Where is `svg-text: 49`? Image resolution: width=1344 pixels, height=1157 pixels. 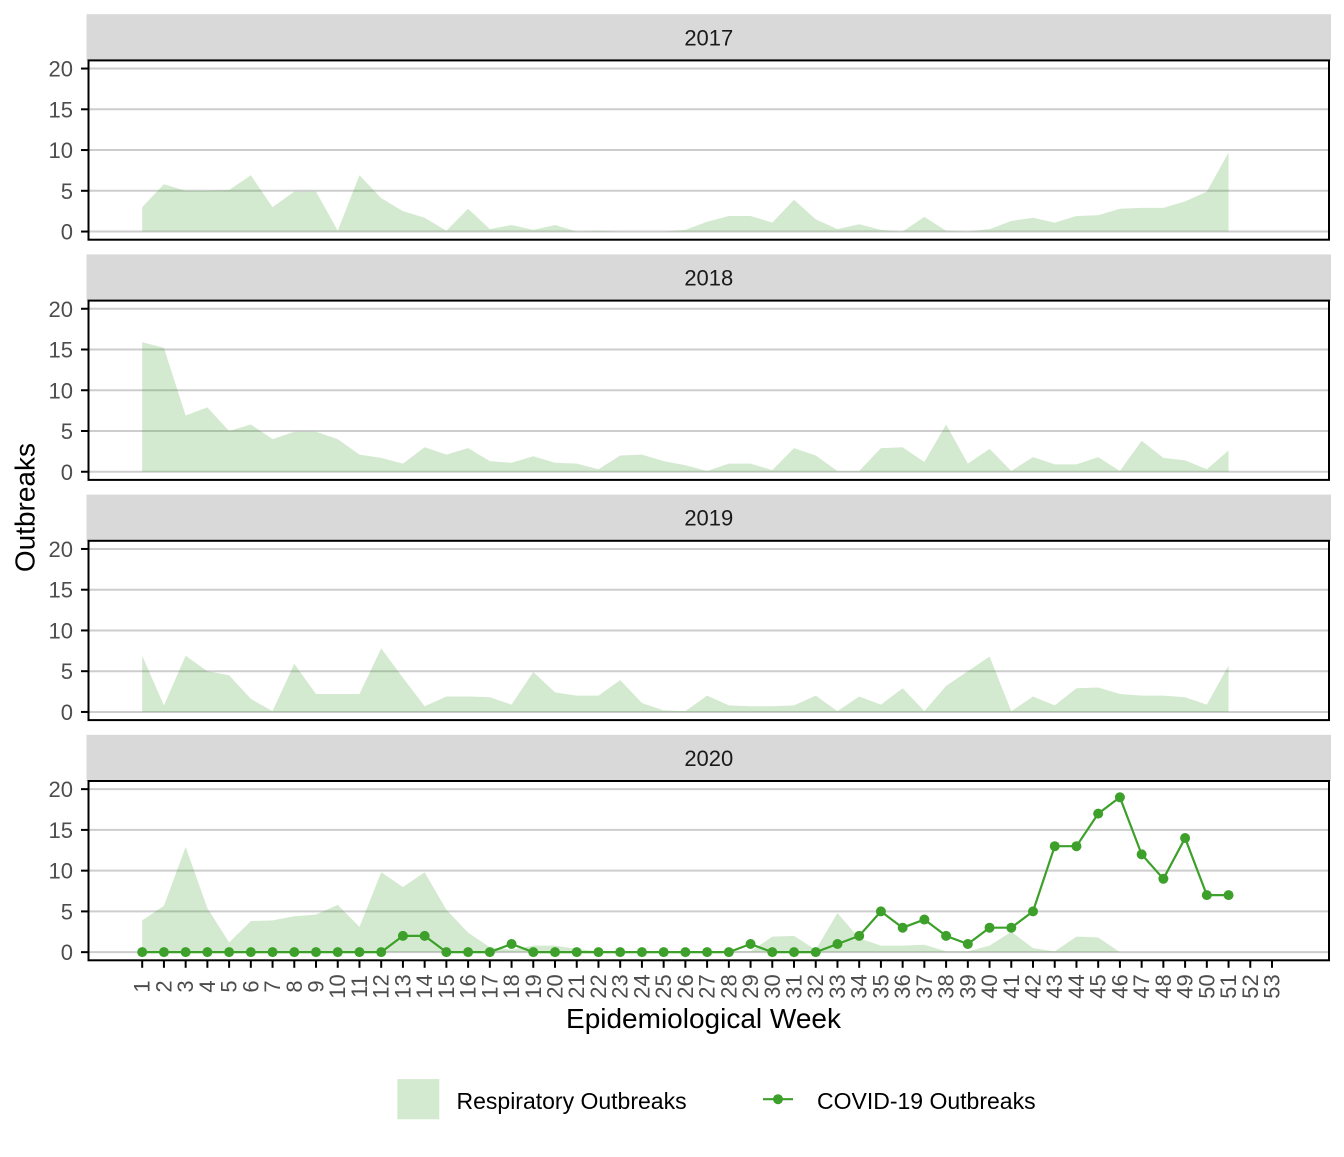
svg-text: 49 is located at coordinates (1185, 986).